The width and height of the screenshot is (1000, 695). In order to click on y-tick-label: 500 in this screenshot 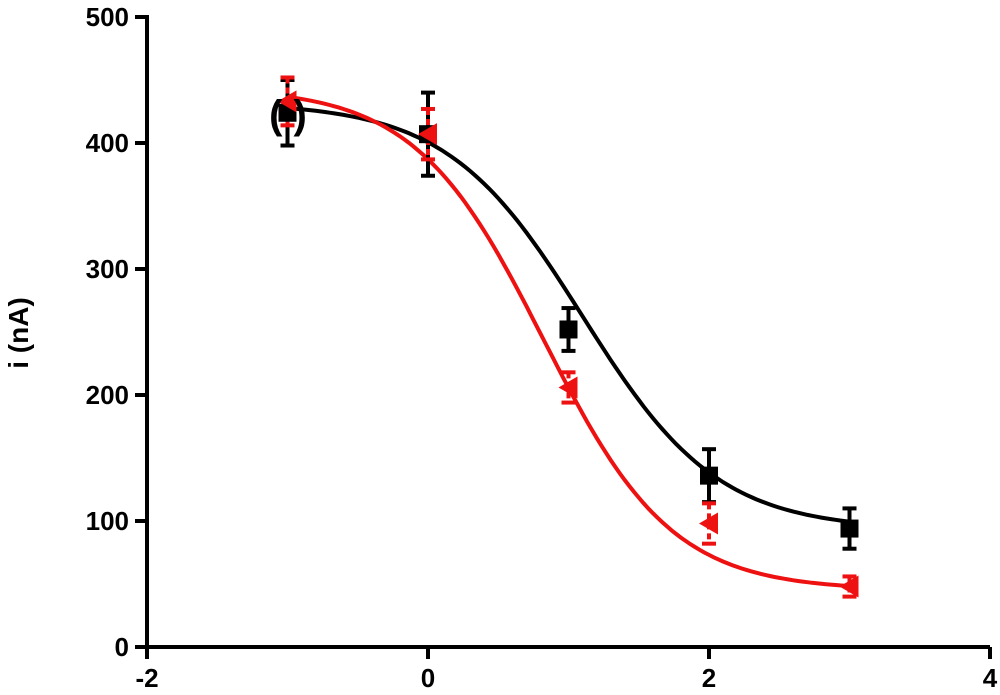, I will do `click(107, 17)`.